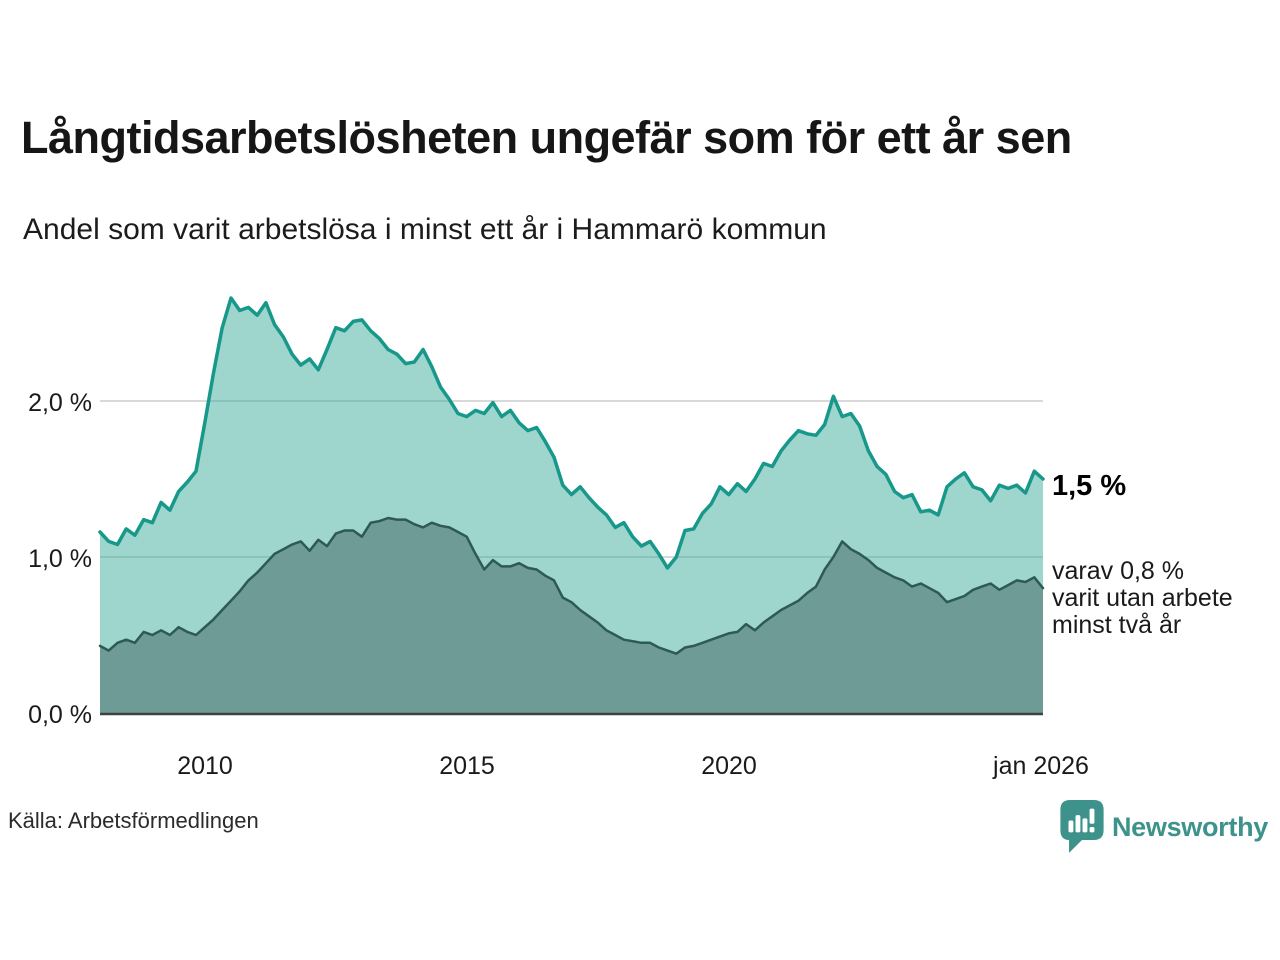 The image size is (1280, 960). Describe the element at coordinates (1117, 625) in the screenshot. I see `secondary-note-line3: minst två år` at that location.